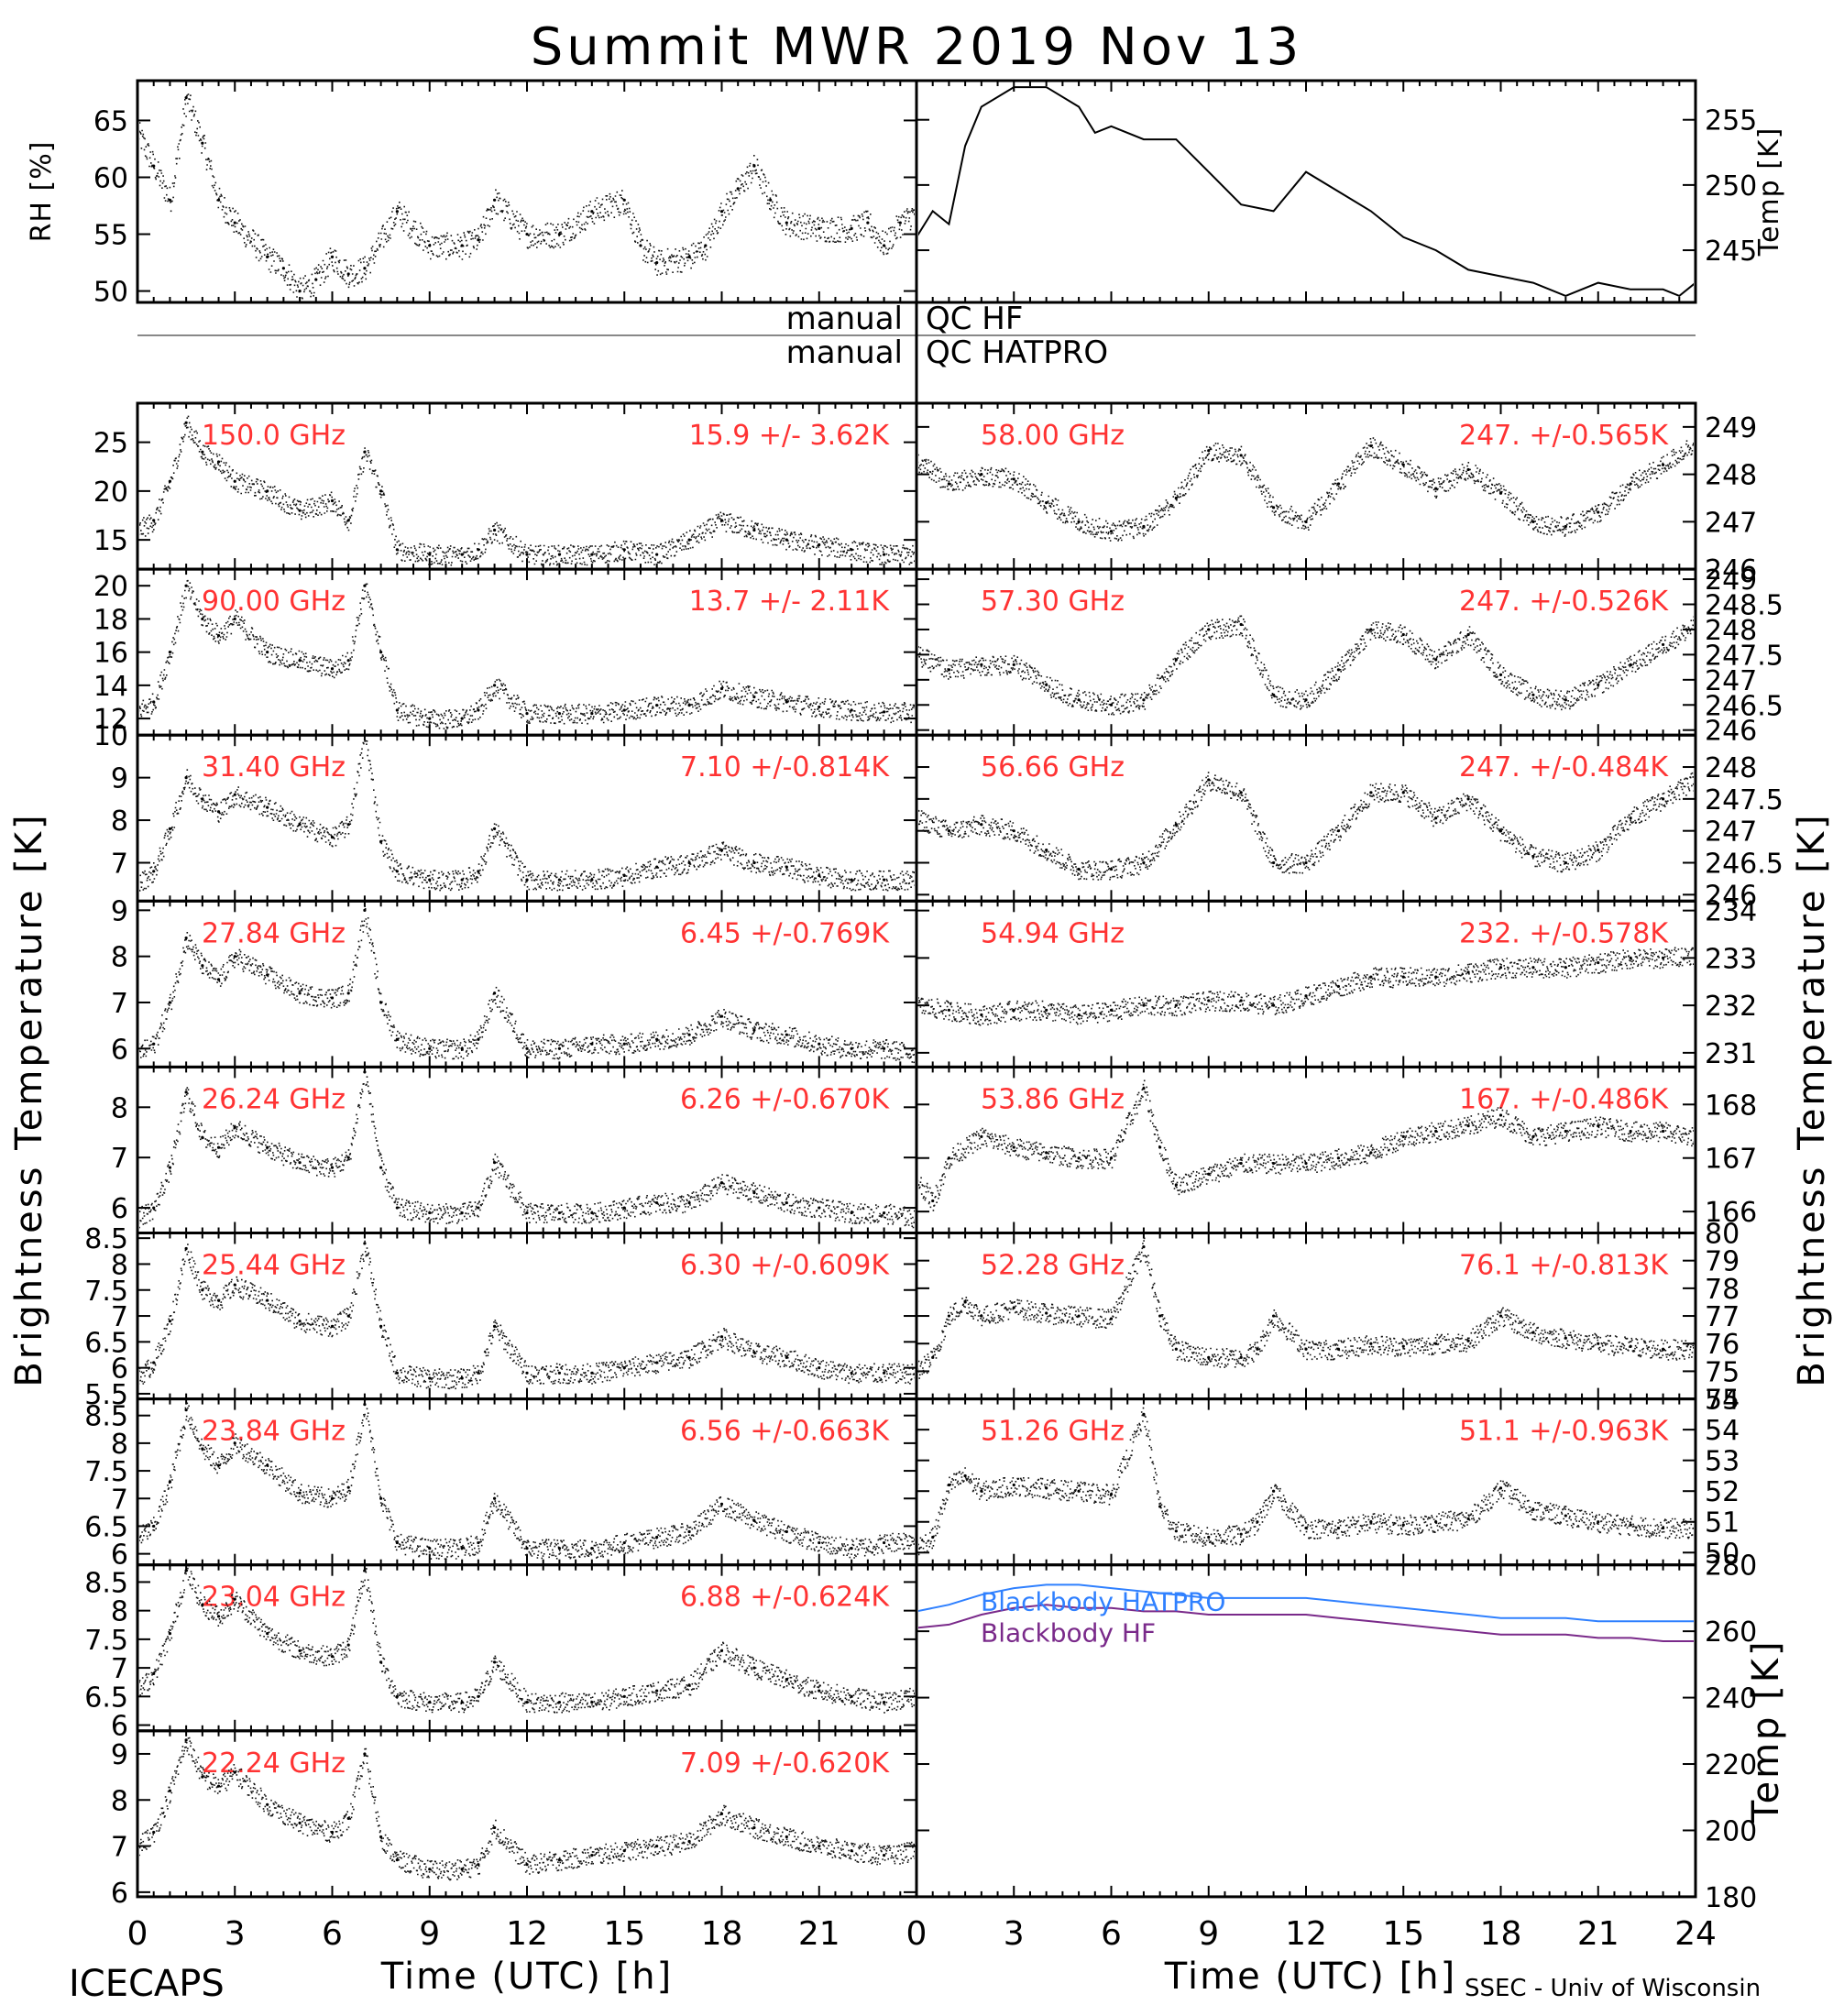 This screenshot has height=2016, width=1833. What do you see at coordinates (1731, 252) in the screenshot?
I see `y-tick-label: 245` at bounding box center [1731, 252].